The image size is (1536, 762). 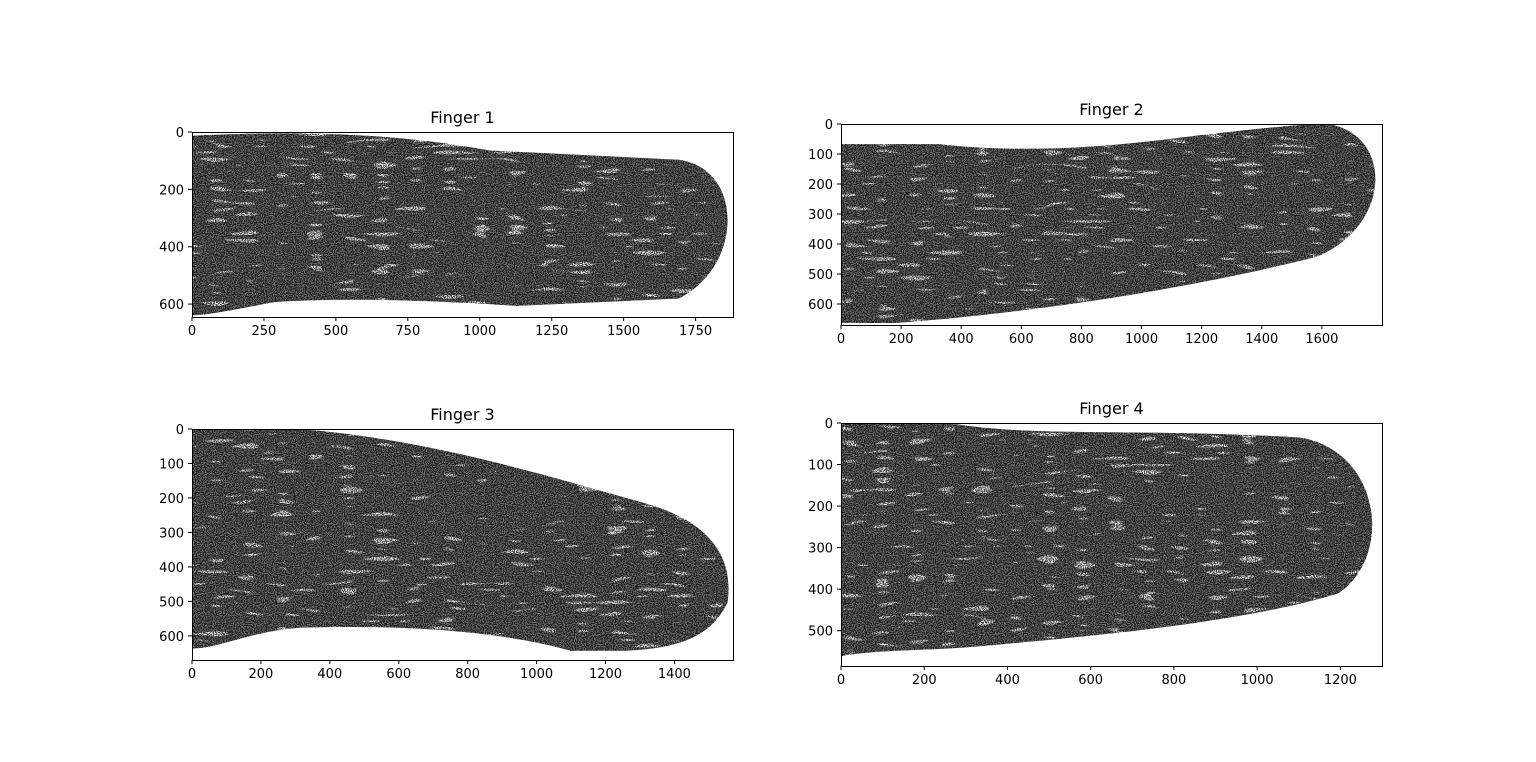 I want to click on x-tick-label: 250, so click(x=264, y=331).